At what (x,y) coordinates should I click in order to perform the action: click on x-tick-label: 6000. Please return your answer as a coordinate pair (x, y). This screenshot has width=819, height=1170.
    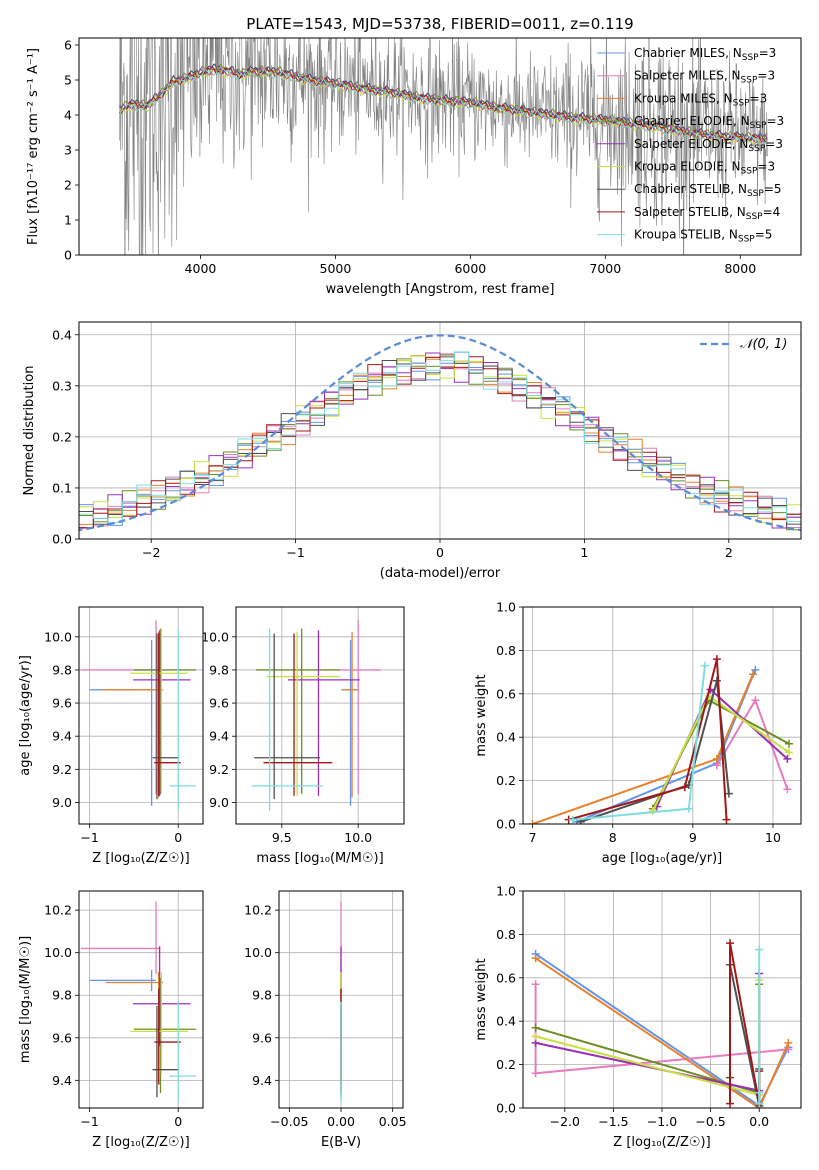
    Looking at the image, I should click on (470, 268).